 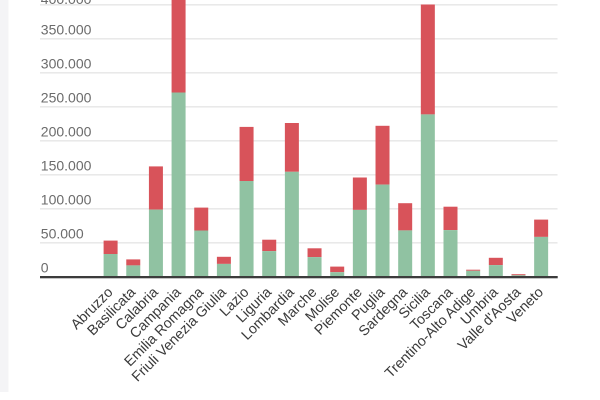 What do you see at coordinates (66, 98) in the screenshot?
I see `svg-text: 250.000` at bounding box center [66, 98].